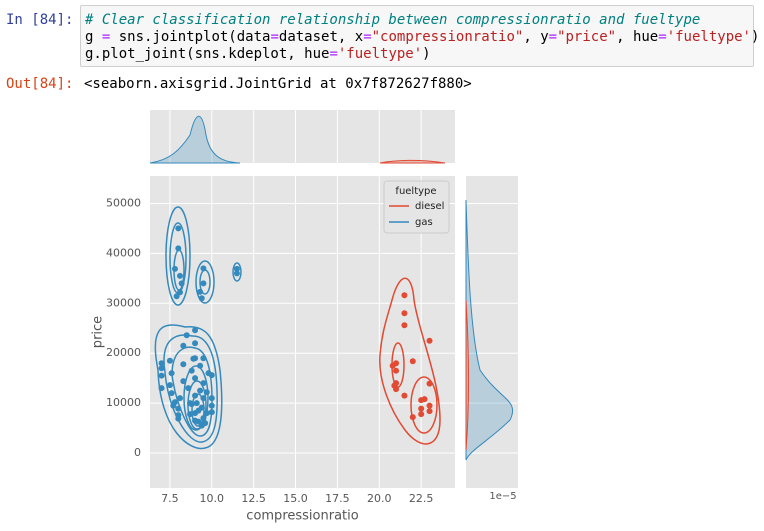  I want to click on legend-label: gas, so click(424, 222).